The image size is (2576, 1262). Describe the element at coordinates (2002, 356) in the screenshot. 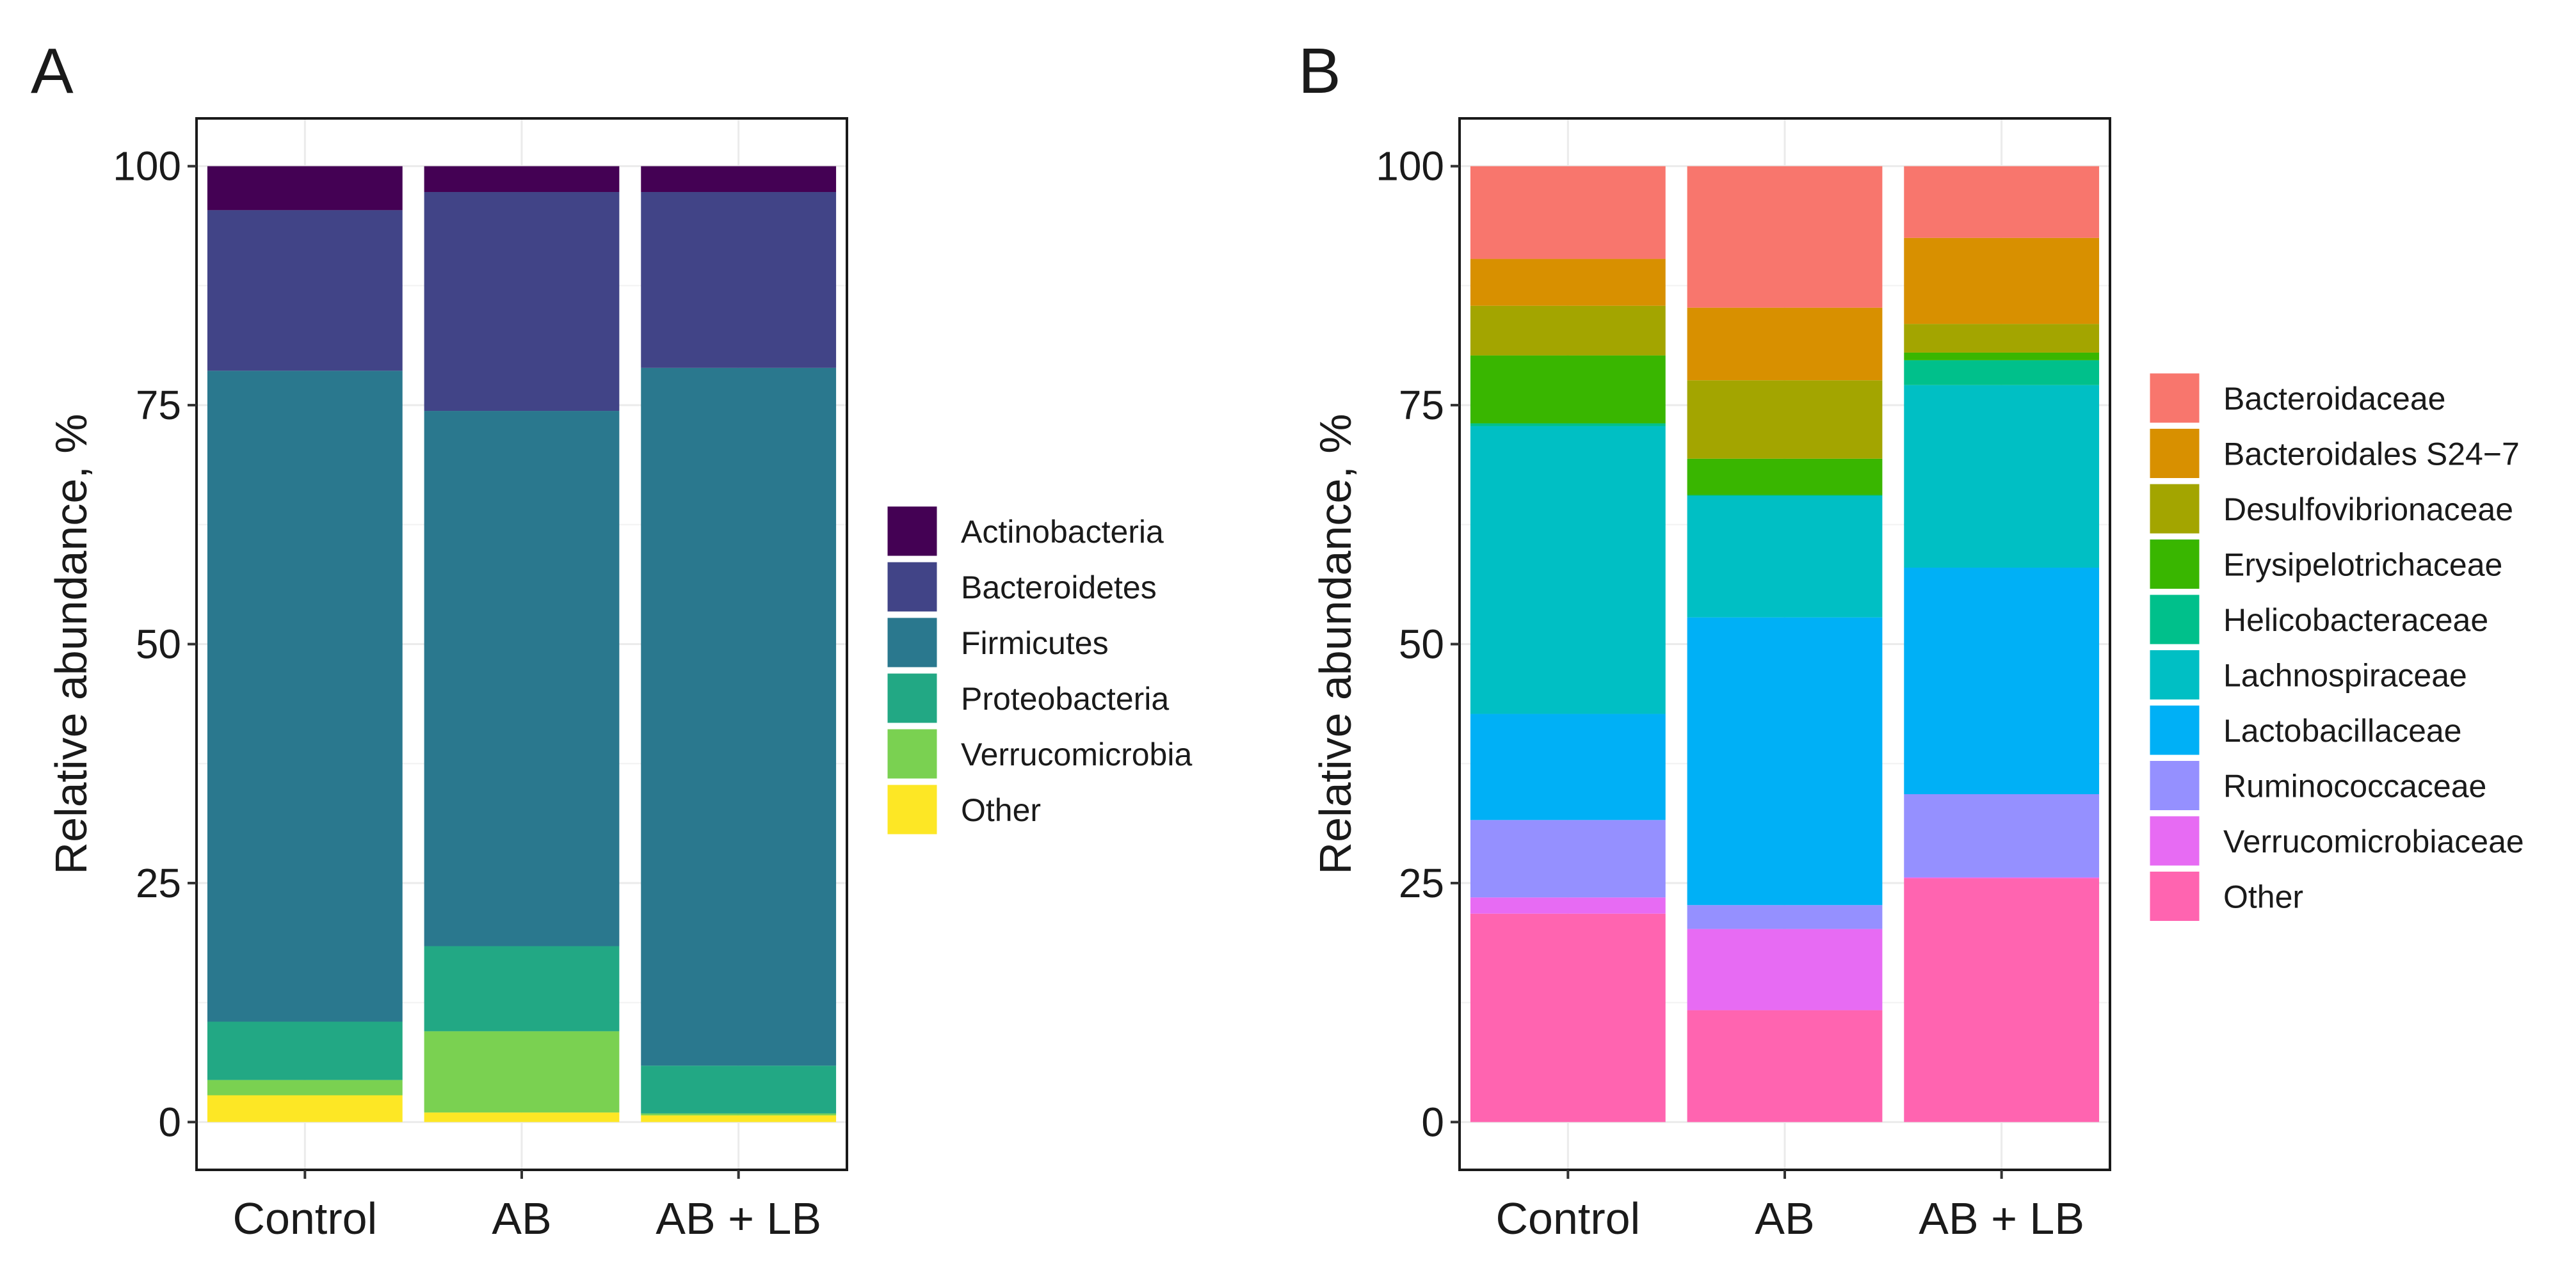

I see `bar-segment-erysipelotrichaceae-ab-lb` at that location.